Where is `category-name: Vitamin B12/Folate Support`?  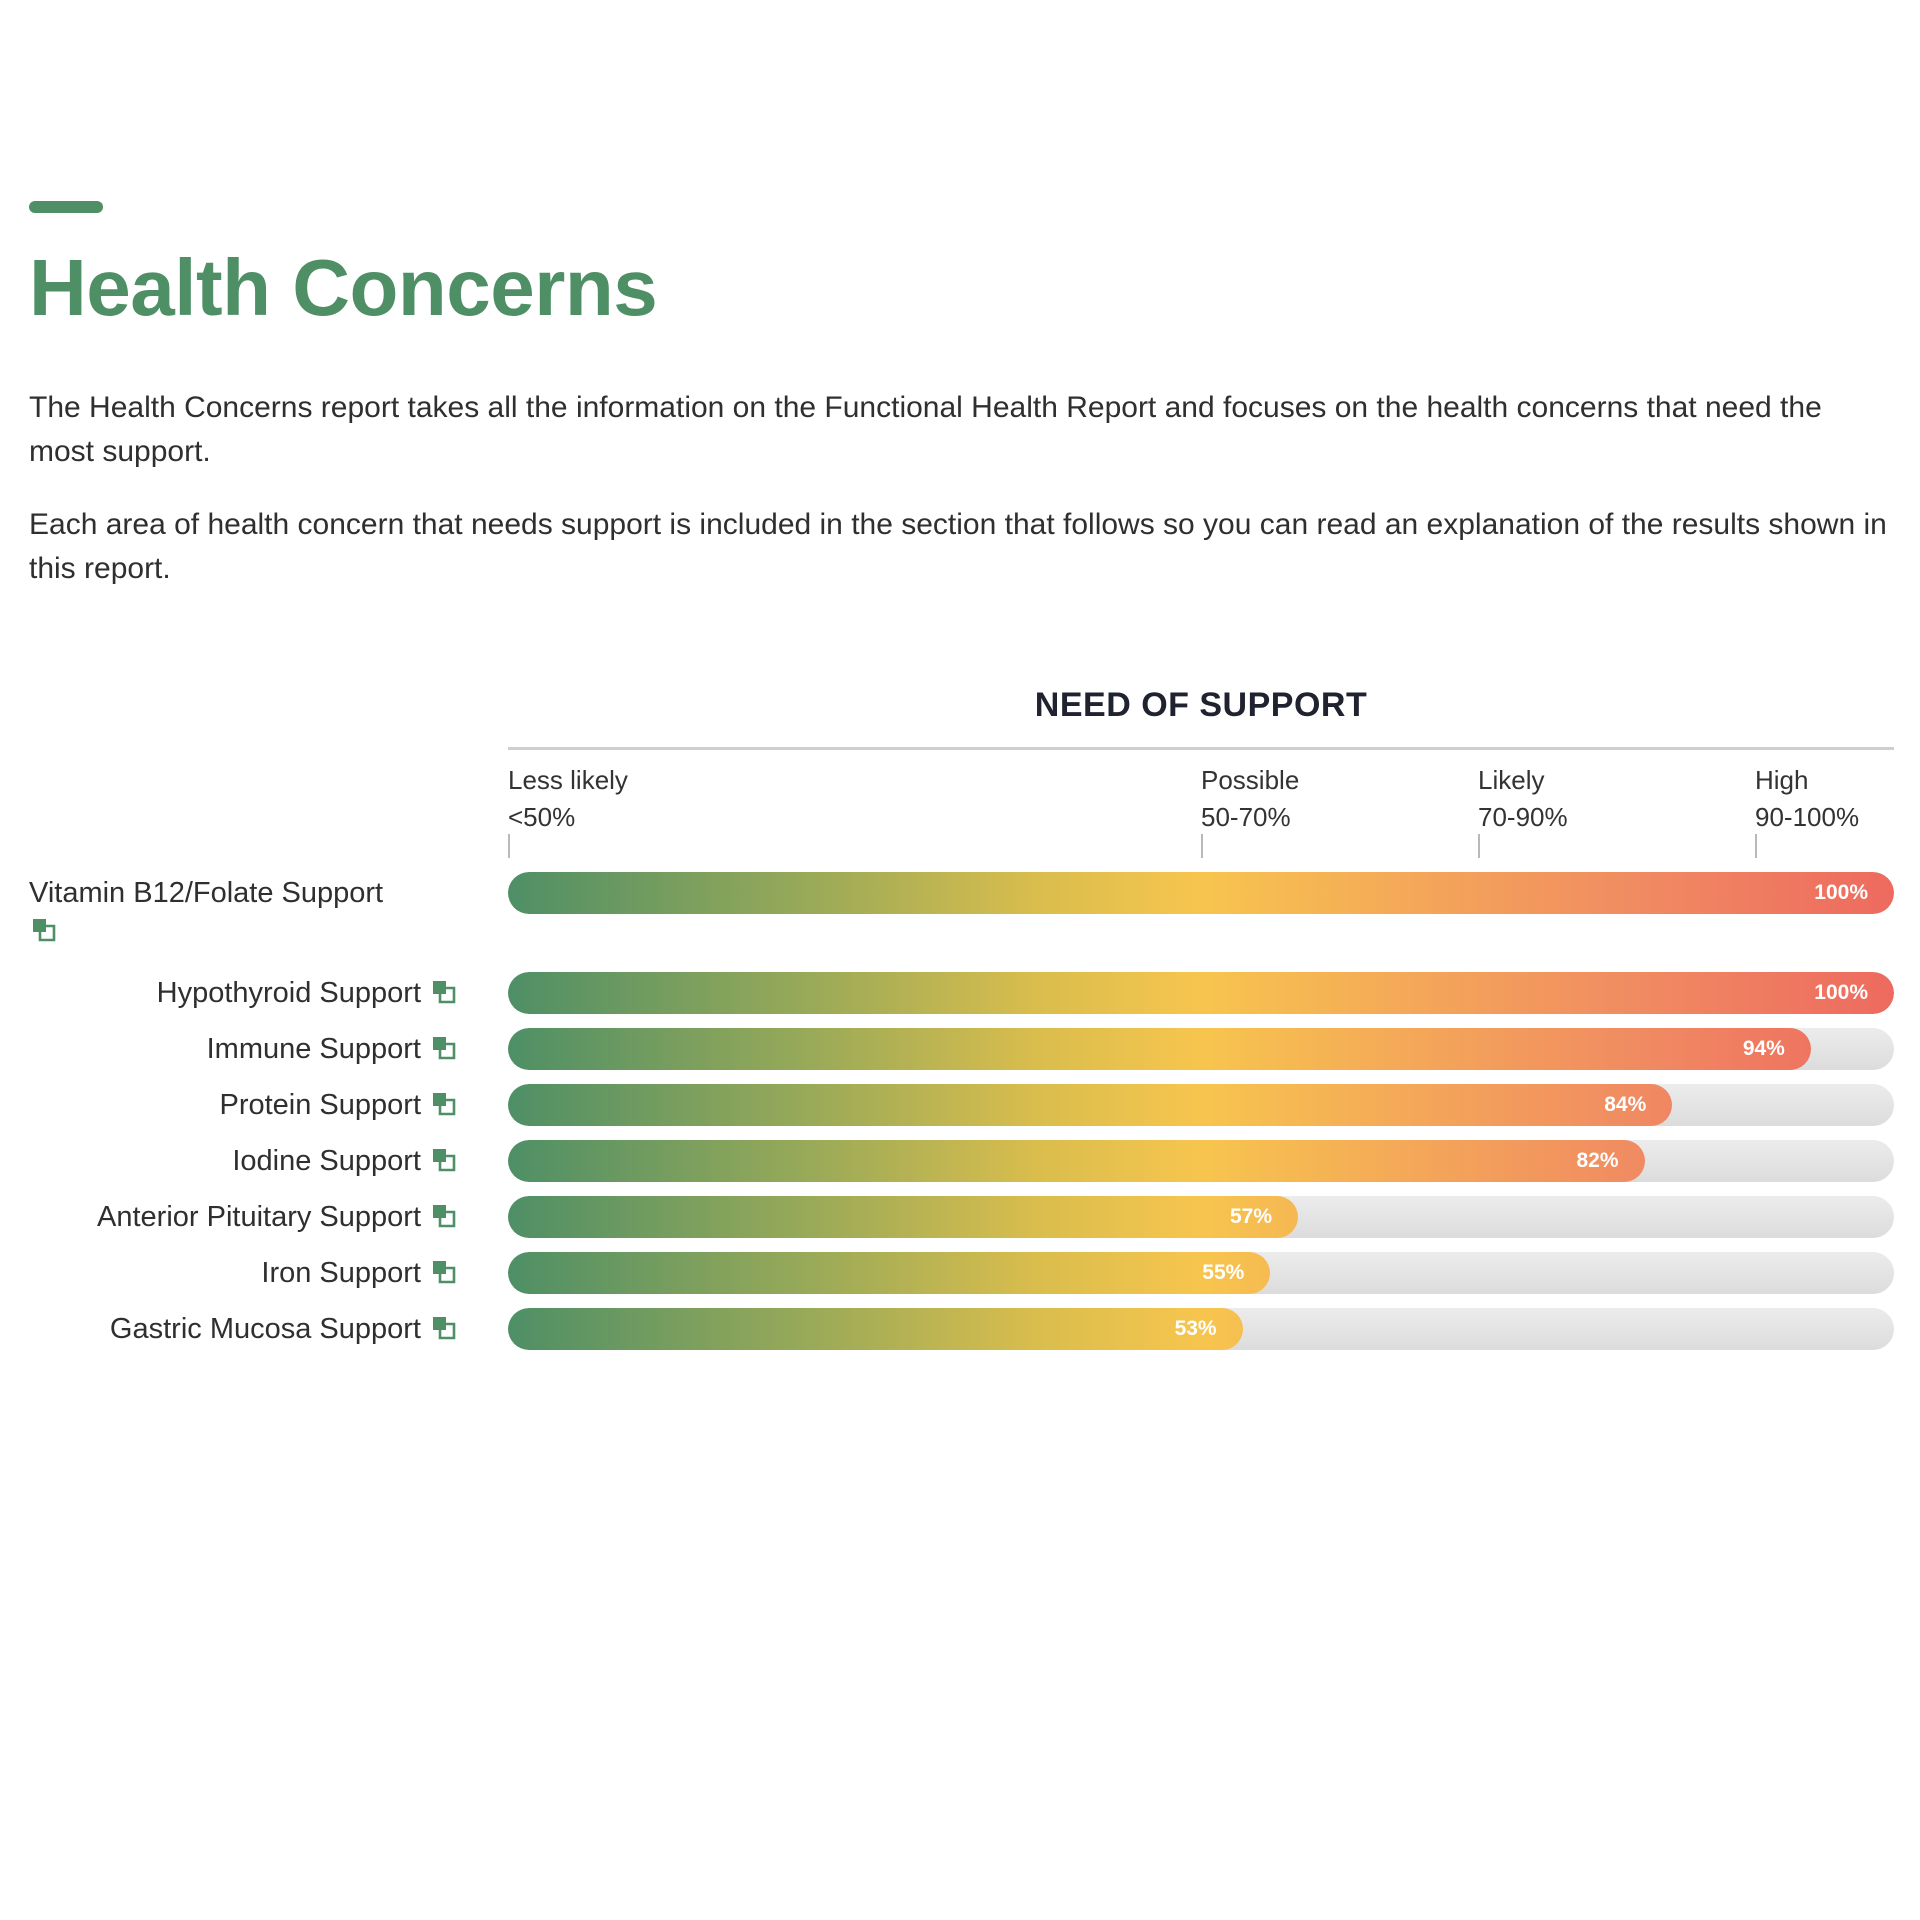
category-name: Vitamin B12/Folate Support is located at coordinates (206, 893).